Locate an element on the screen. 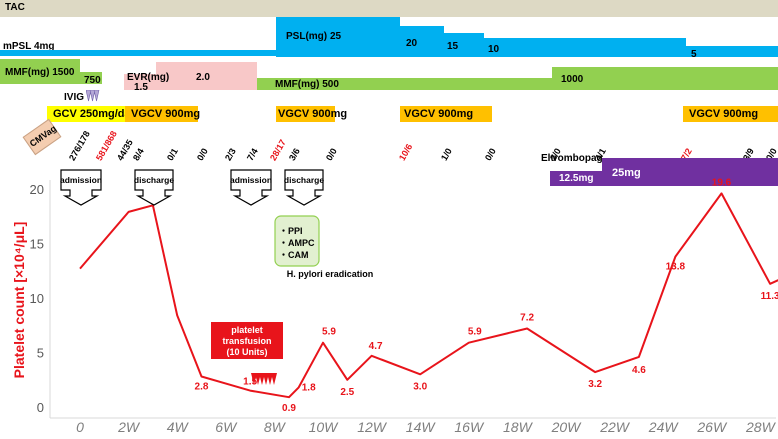 The width and height of the screenshot is (778, 439). x-tick-label: 20W is located at coordinates (567, 427).